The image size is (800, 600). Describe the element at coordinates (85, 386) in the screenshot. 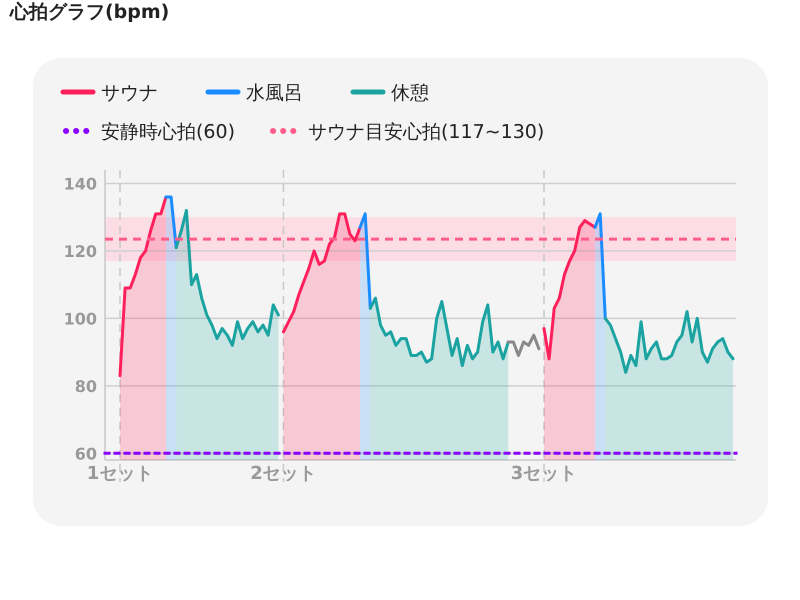

I see `y-tick-label: 80` at that location.